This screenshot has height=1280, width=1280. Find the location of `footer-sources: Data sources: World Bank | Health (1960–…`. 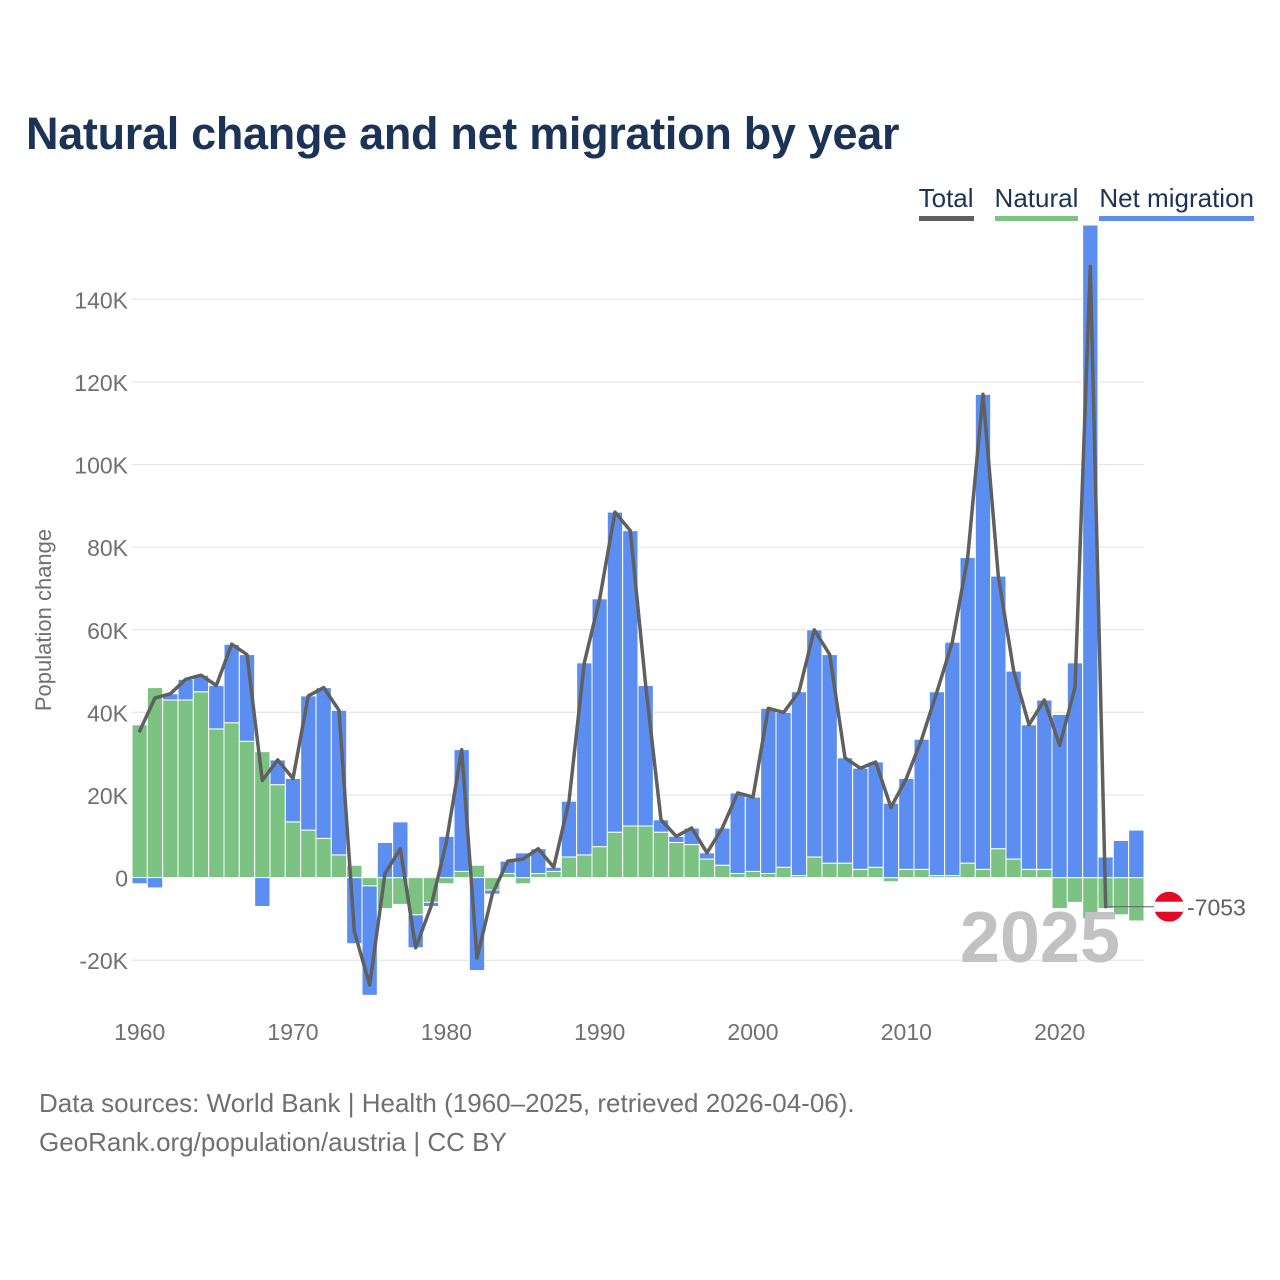

footer-sources: Data sources: World Bank | Health (1960–… is located at coordinates (447, 1103).